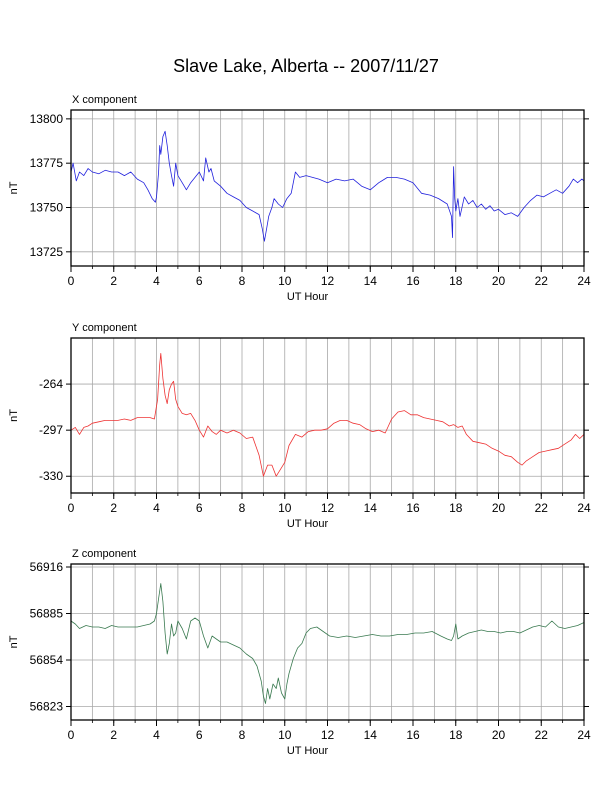 The height and width of the screenshot is (792, 612). I want to click on y-tick-label: 56885, so click(47, 614).